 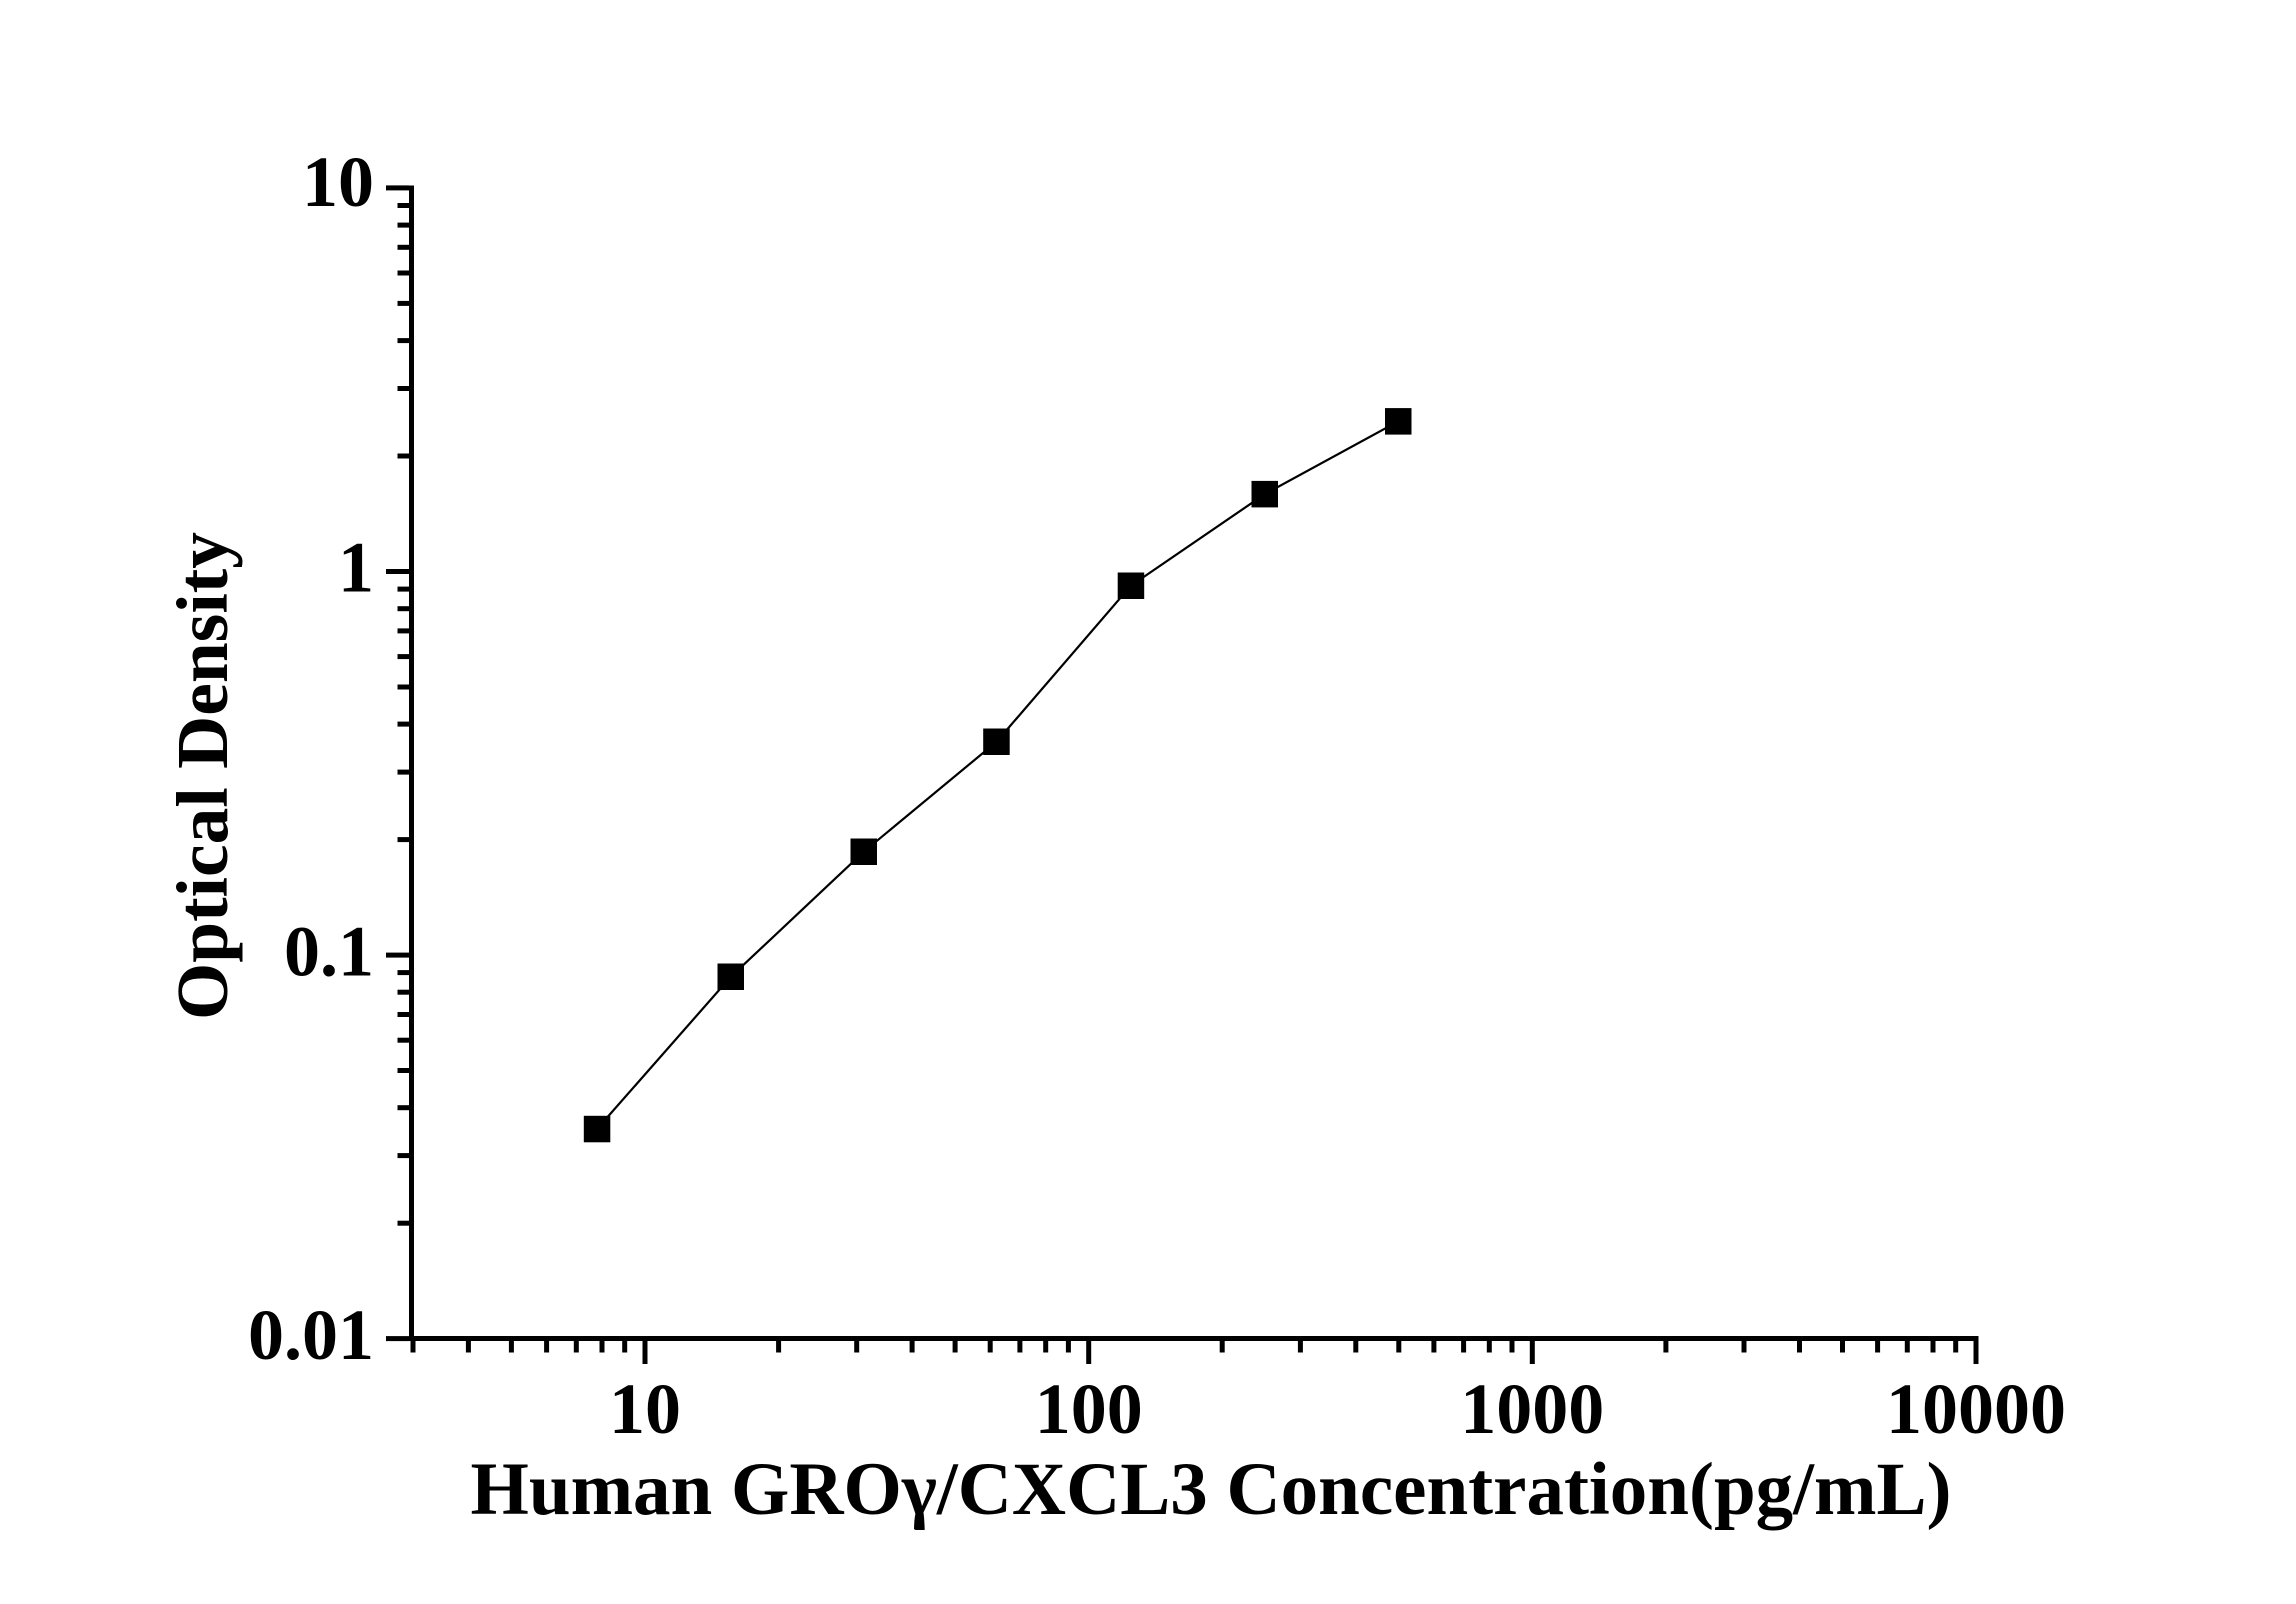 I want to click on svg-text: 0.01, so click(x=311, y=1335).